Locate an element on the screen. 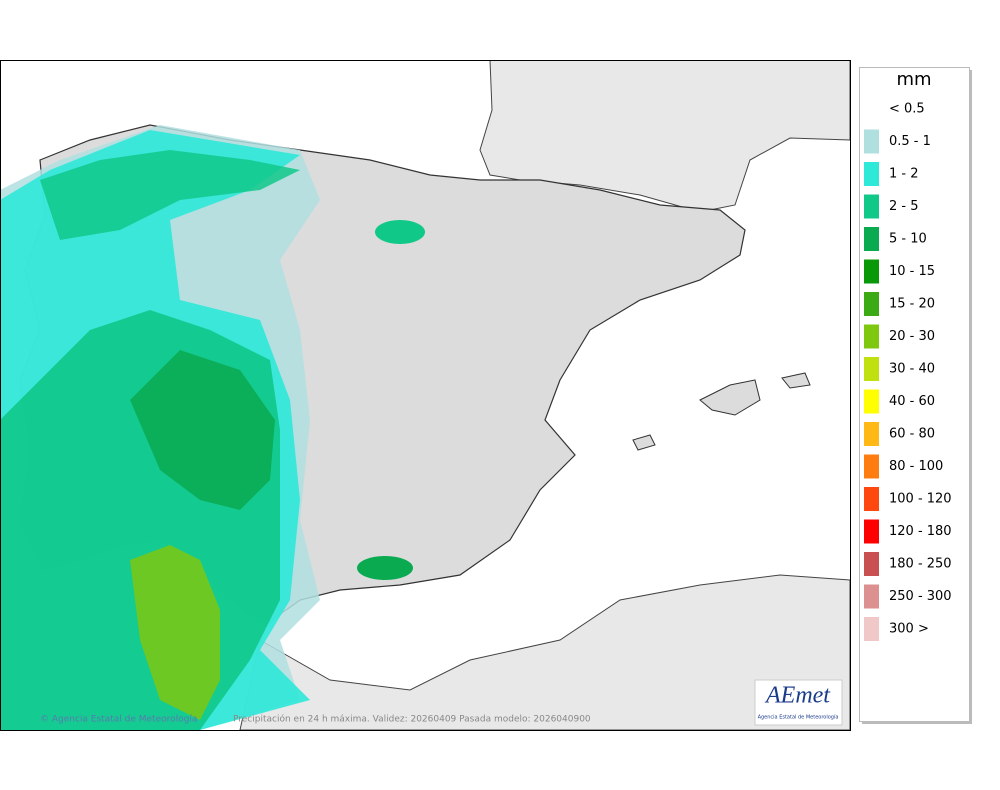 The height and width of the screenshot is (790, 1000). logo-subtitle: Agencia Estatal de Meteorología is located at coordinates (798, 717).